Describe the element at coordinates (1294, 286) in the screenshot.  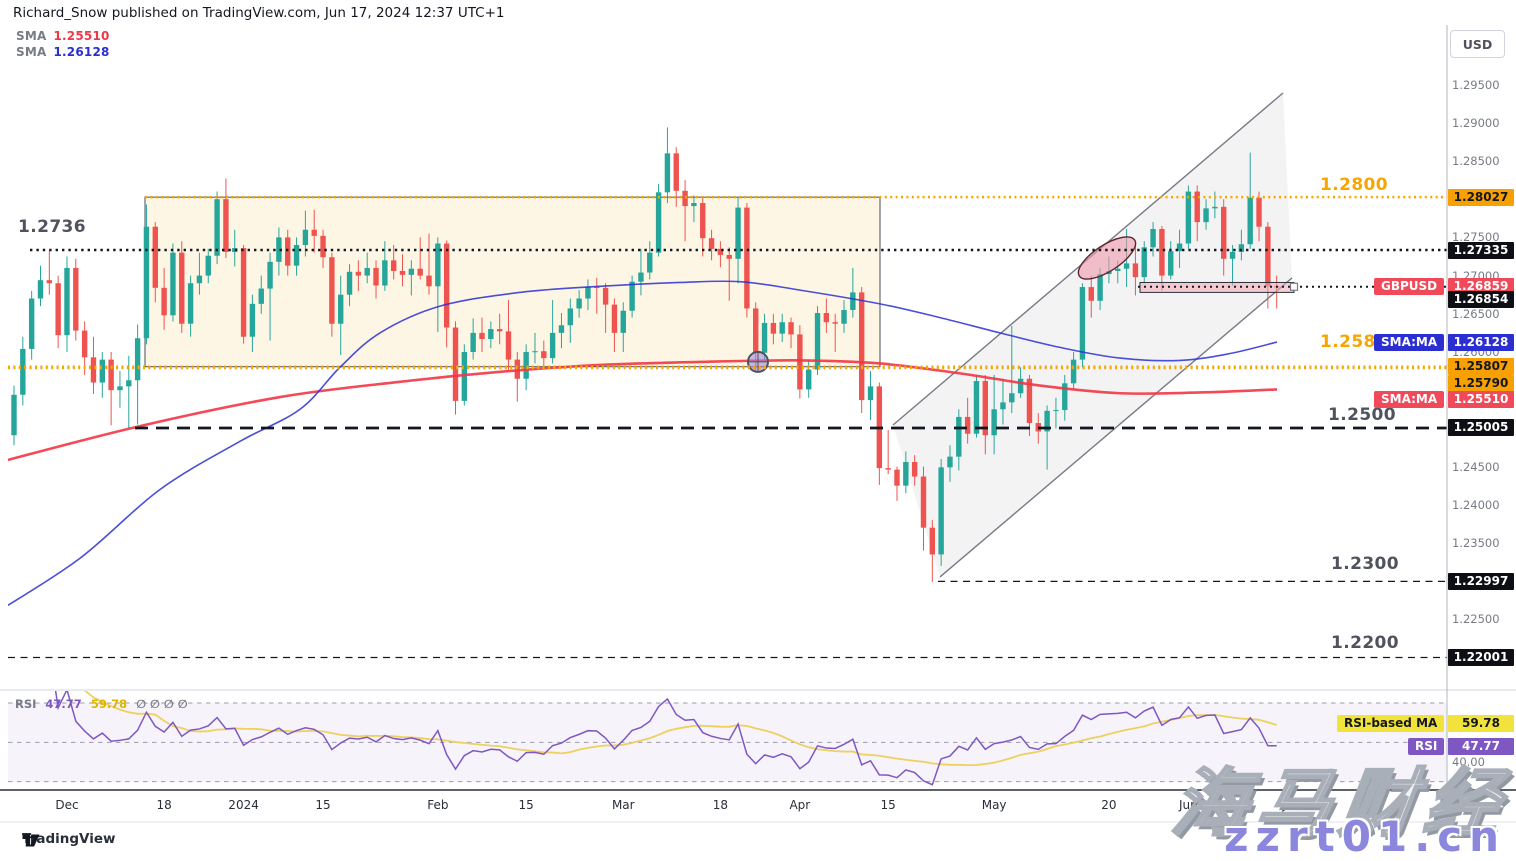
I see `drawing-handle` at that location.